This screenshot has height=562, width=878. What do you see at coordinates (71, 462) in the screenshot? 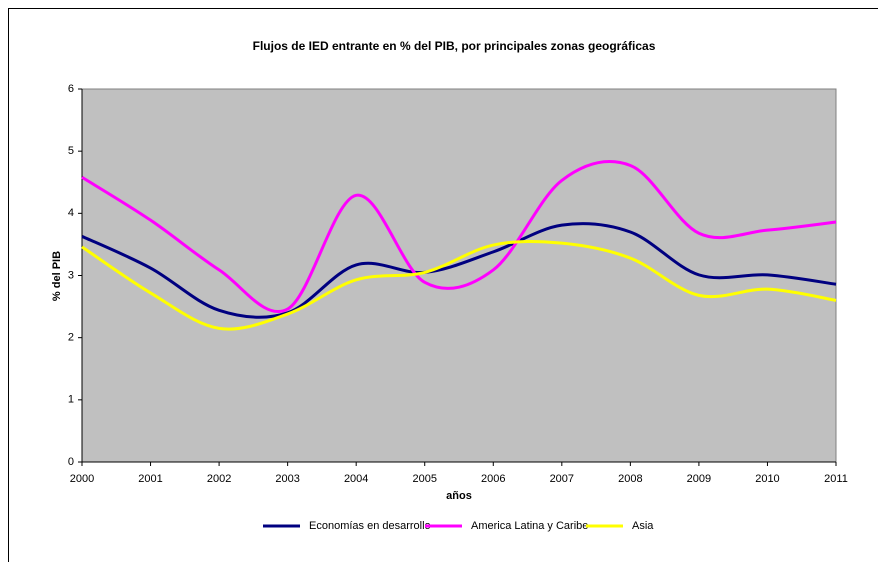
I see `y-tick-label: 0` at bounding box center [71, 462].